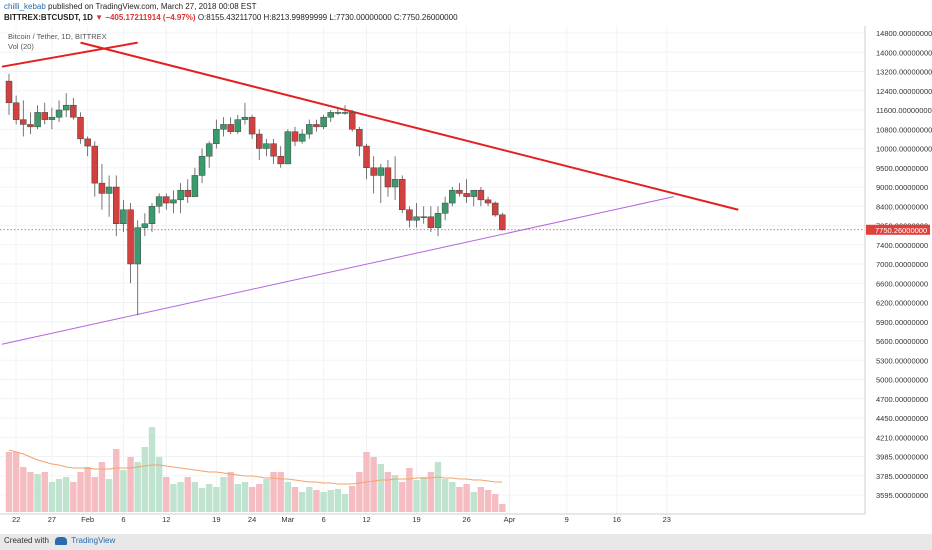 The width and height of the screenshot is (932, 550). Describe the element at coordinates (902, 245) in the screenshot. I see `y-tick-label: 7400.00000000` at that location.